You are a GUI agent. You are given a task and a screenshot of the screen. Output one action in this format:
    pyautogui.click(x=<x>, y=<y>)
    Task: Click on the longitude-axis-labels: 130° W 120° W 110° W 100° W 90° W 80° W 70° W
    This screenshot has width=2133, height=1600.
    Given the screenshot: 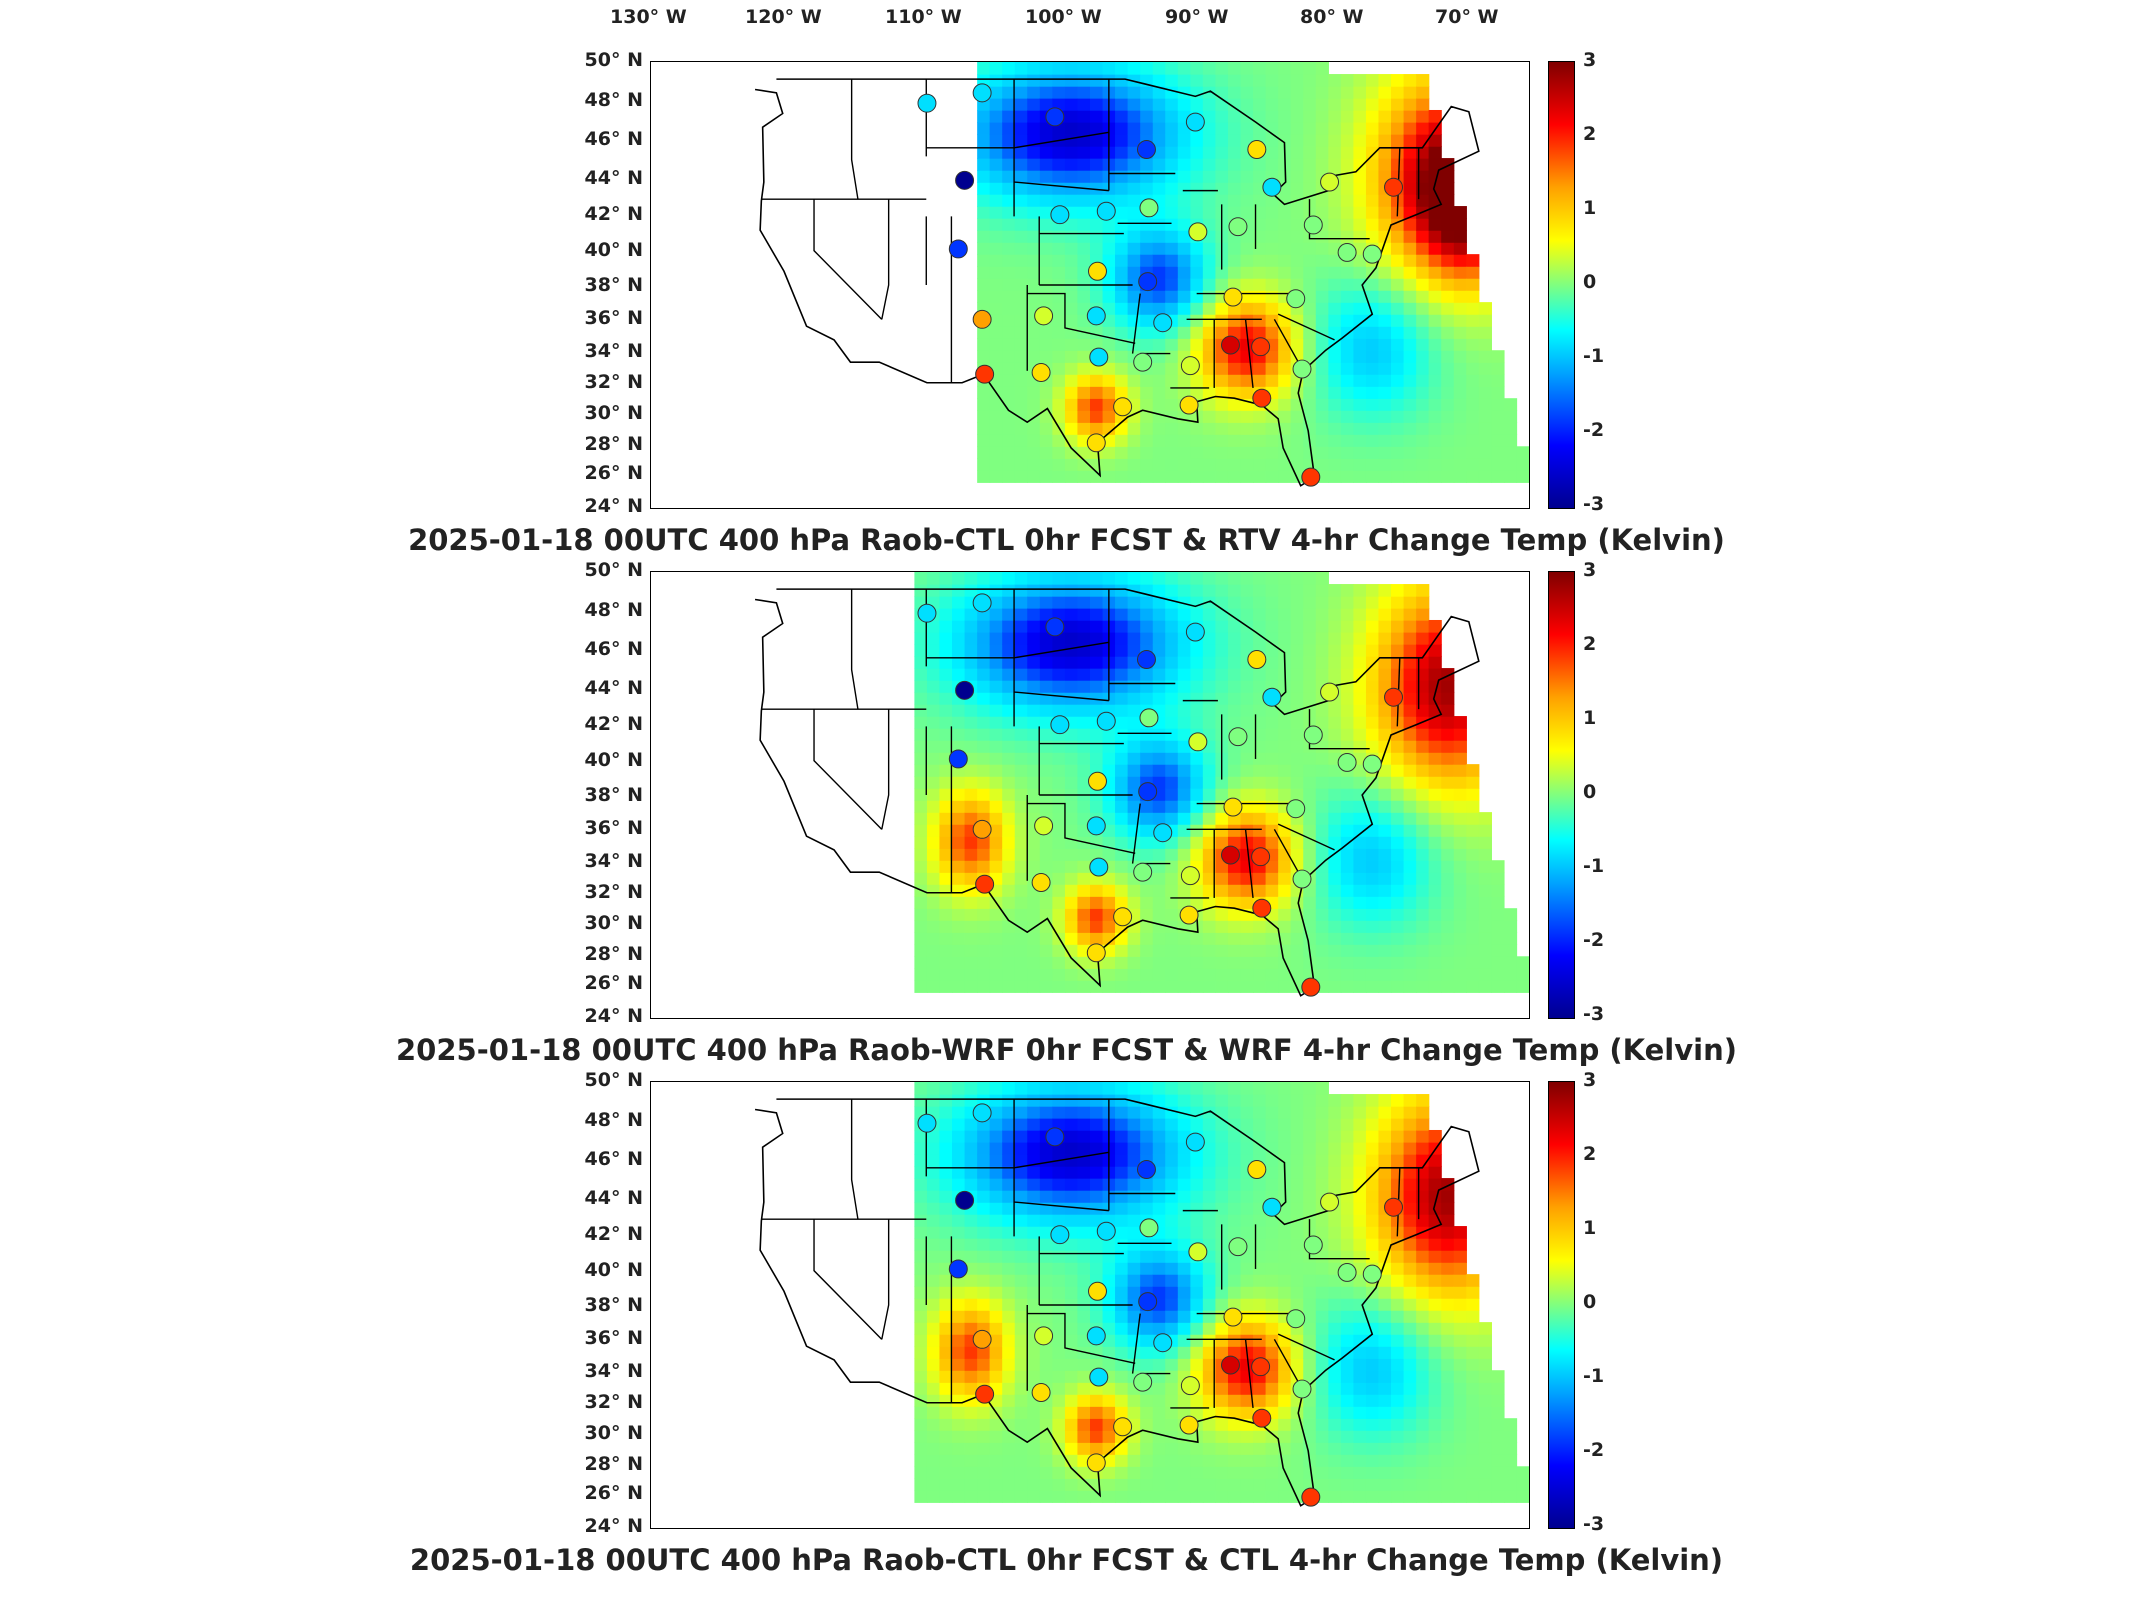 What is the action you would take?
    pyautogui.click(x=1066, y=20)
    